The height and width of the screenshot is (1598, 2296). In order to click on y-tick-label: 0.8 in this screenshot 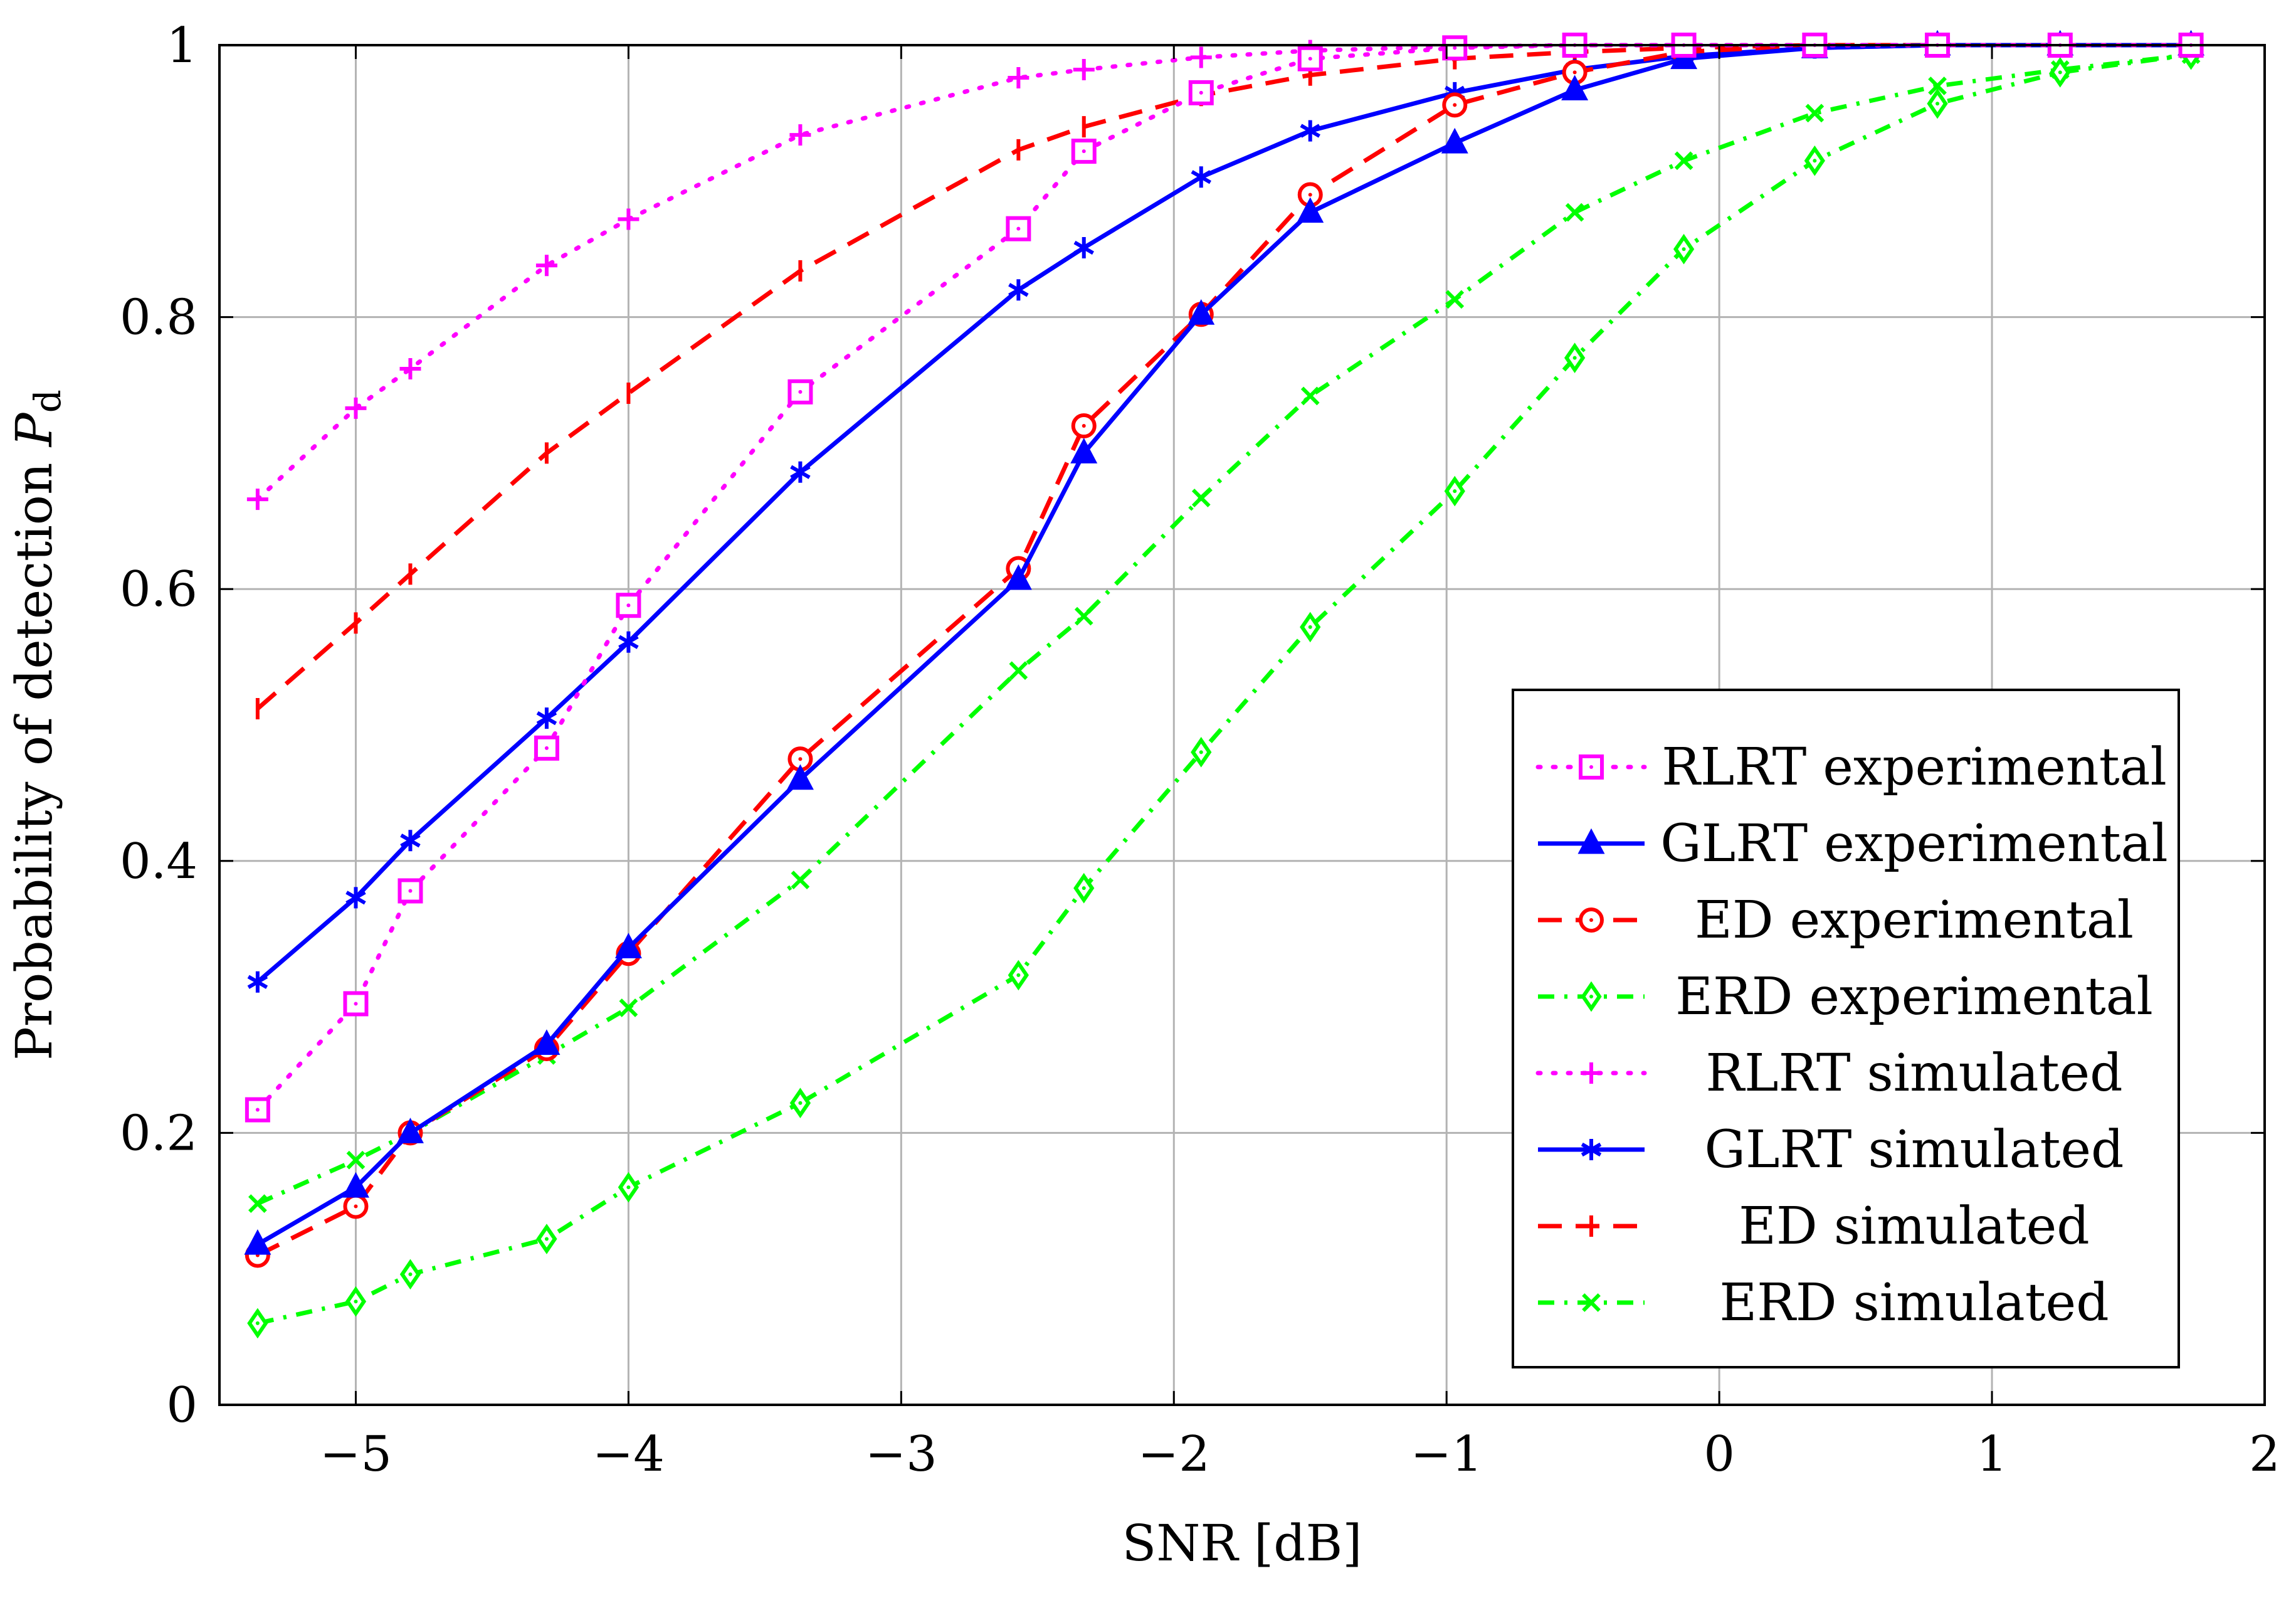, I will do `click(158, 318)`.